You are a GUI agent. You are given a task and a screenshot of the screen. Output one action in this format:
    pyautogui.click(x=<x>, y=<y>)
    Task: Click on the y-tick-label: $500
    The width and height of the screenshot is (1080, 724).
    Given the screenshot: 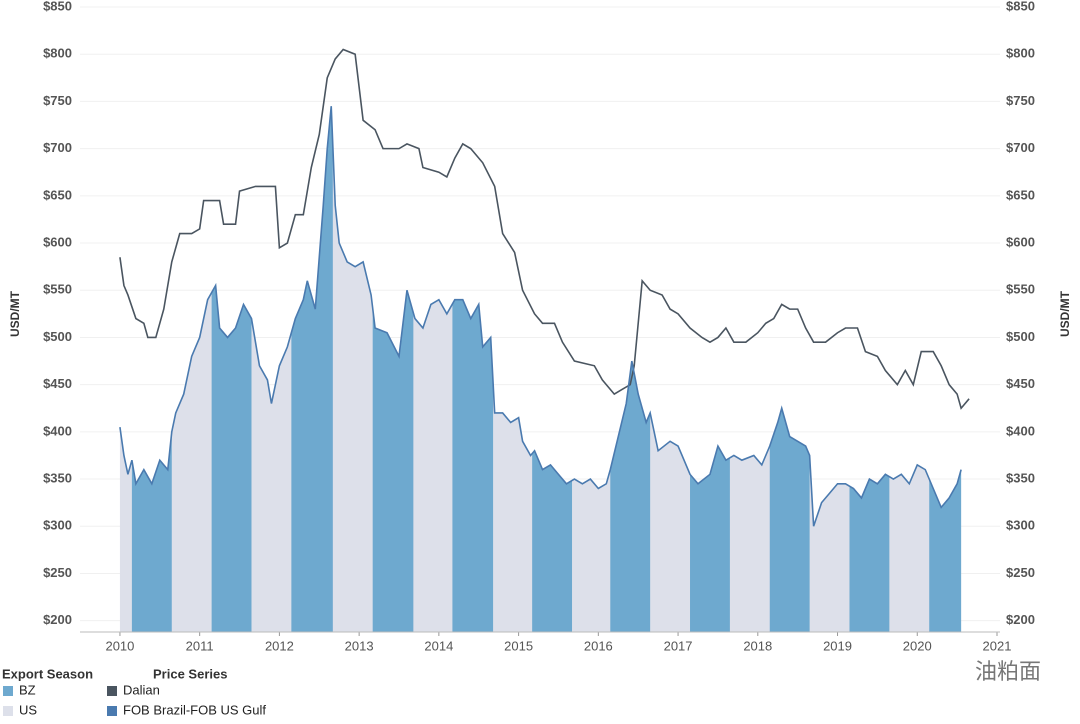 What is the action you would take?
    pyautogui.click(x=57, y=336)
    